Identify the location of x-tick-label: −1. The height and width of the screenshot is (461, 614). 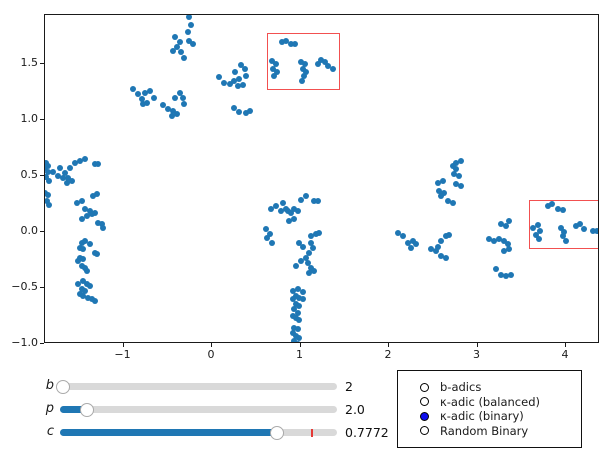
(122, 354).